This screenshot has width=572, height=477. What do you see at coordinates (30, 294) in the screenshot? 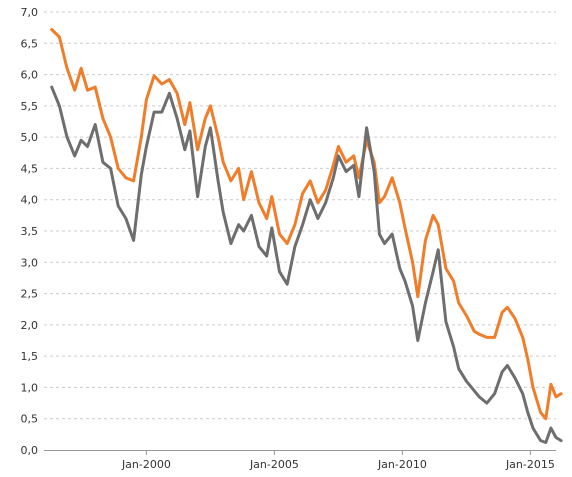
I see `y-tick-label: 2,5` at bounding box center [30, 294].